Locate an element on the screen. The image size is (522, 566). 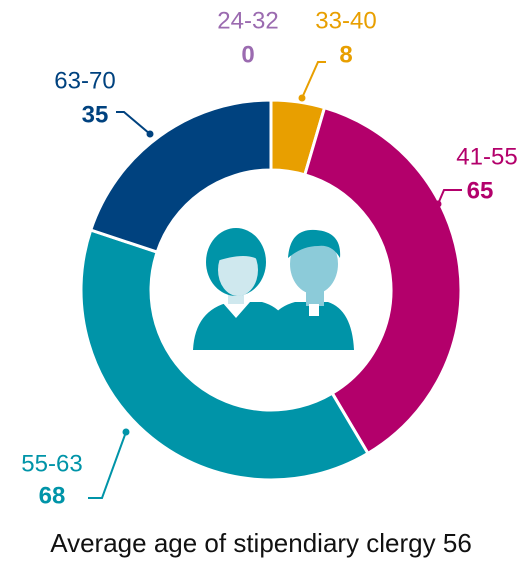
people-icon is located at coordinates (273, 289).